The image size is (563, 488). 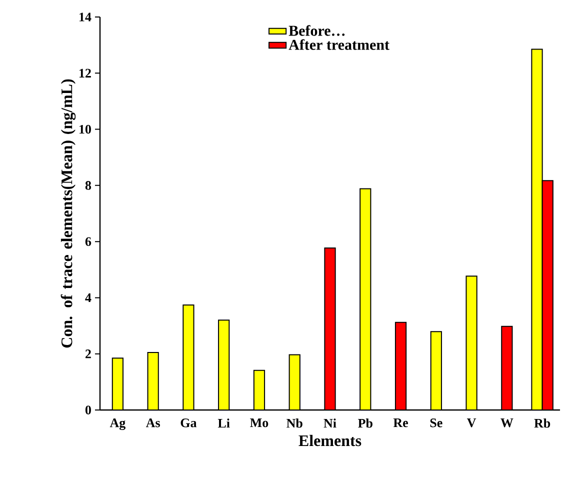 I want to click on y-tick-label: 6, so click(x=88, y=241).